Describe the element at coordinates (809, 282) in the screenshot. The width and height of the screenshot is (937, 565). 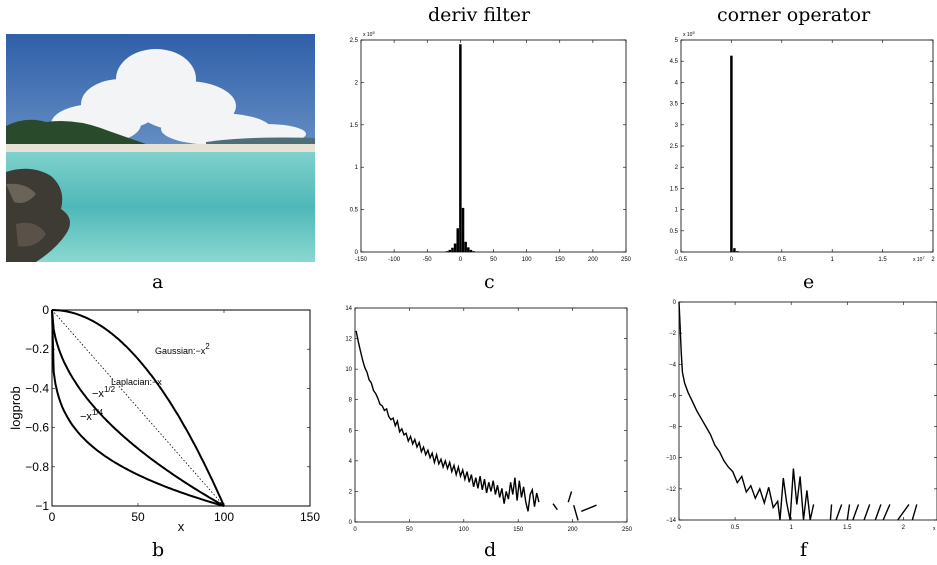
I see `panel-label-e: e` at that location.